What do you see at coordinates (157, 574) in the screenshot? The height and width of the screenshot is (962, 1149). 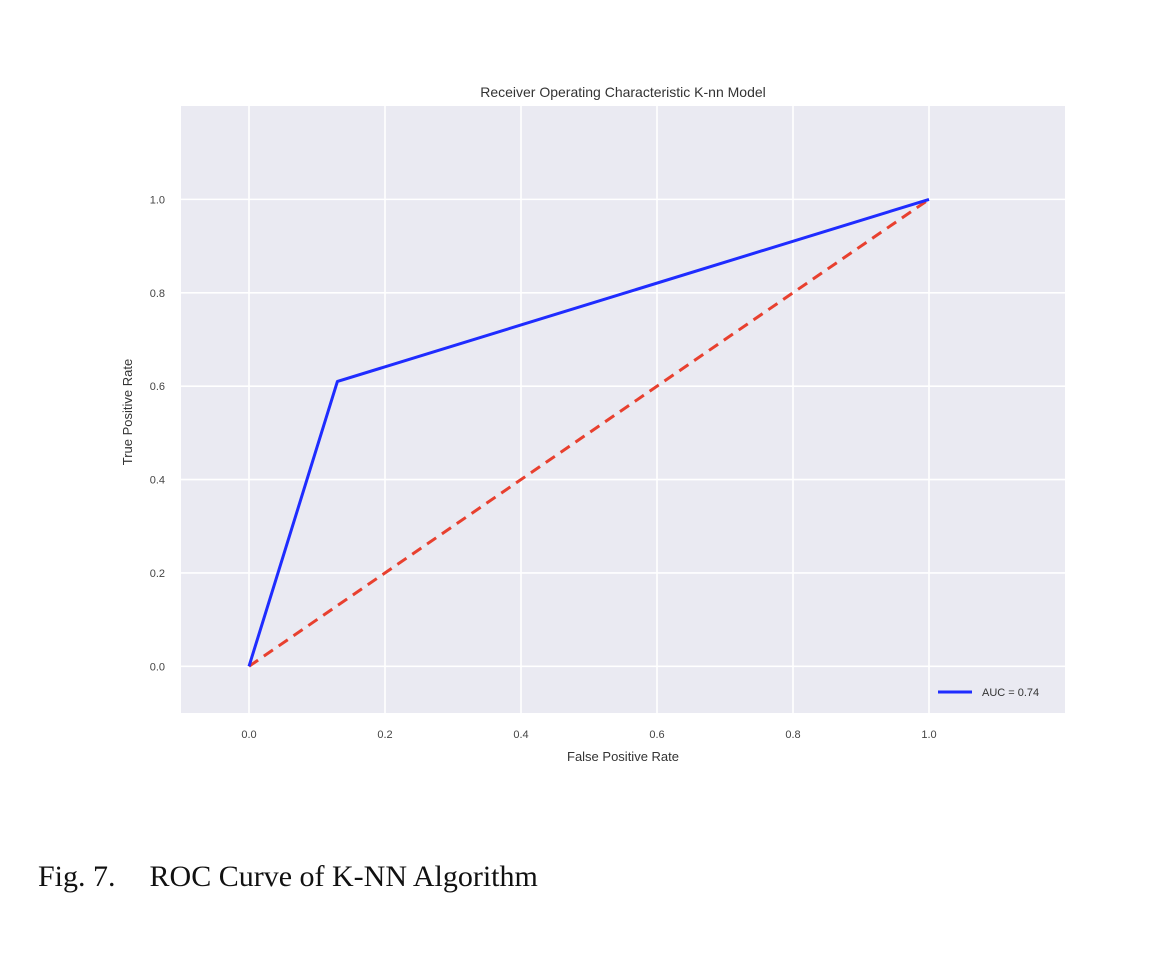 I see `y-tick-label-1: 0.2` at bounding box center [157, 574].